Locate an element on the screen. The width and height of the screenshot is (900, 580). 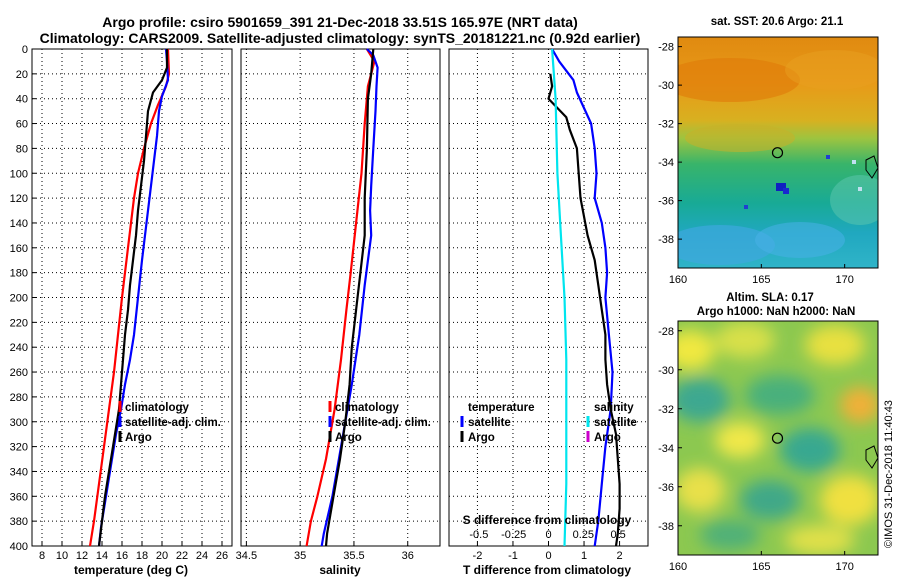
x-tick-label: 18 is located at coordinates (142, 556).